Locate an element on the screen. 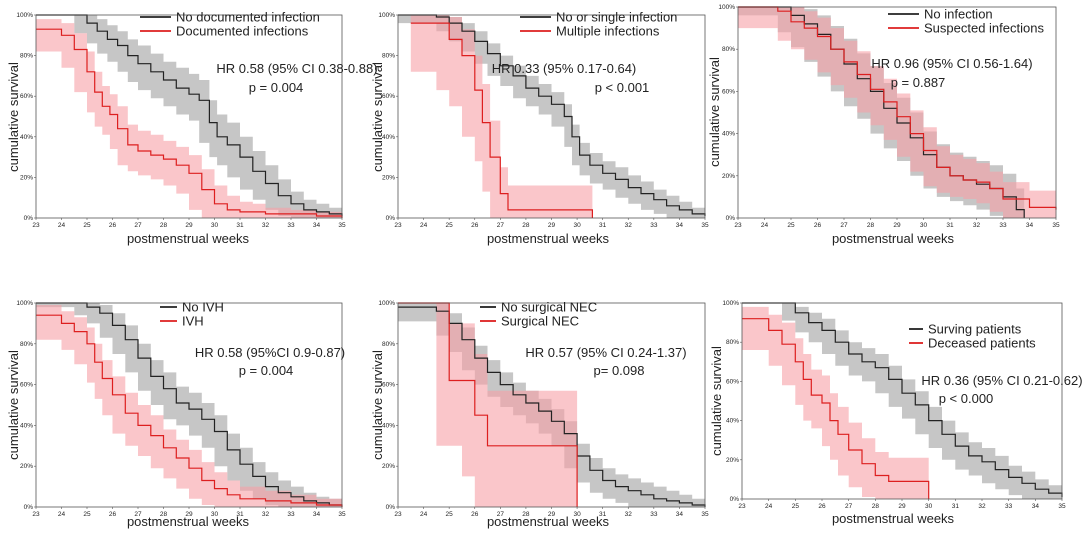 The width and height of the screenshot is (1084, 535). legend-label: No documented infection is located at coordinates (248, 17).